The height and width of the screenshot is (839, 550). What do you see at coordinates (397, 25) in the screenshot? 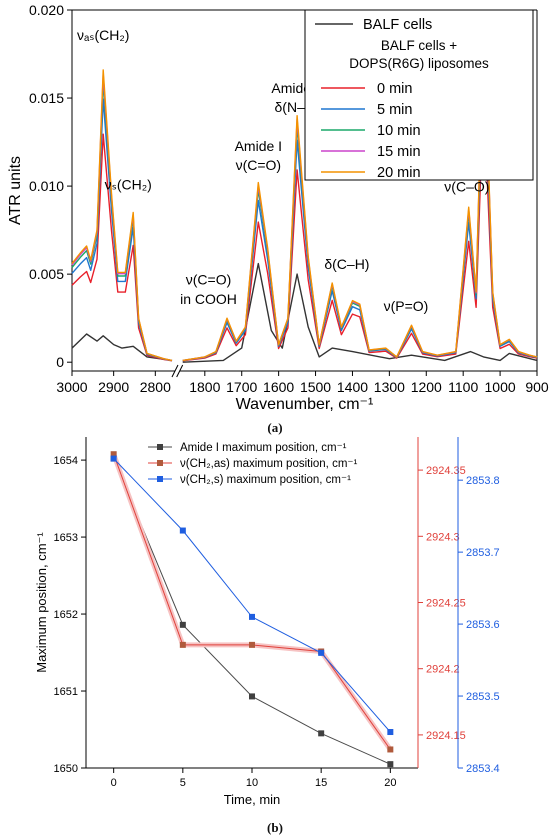
I see `legend-label: BALF cells` at bounding box center [397, 25].